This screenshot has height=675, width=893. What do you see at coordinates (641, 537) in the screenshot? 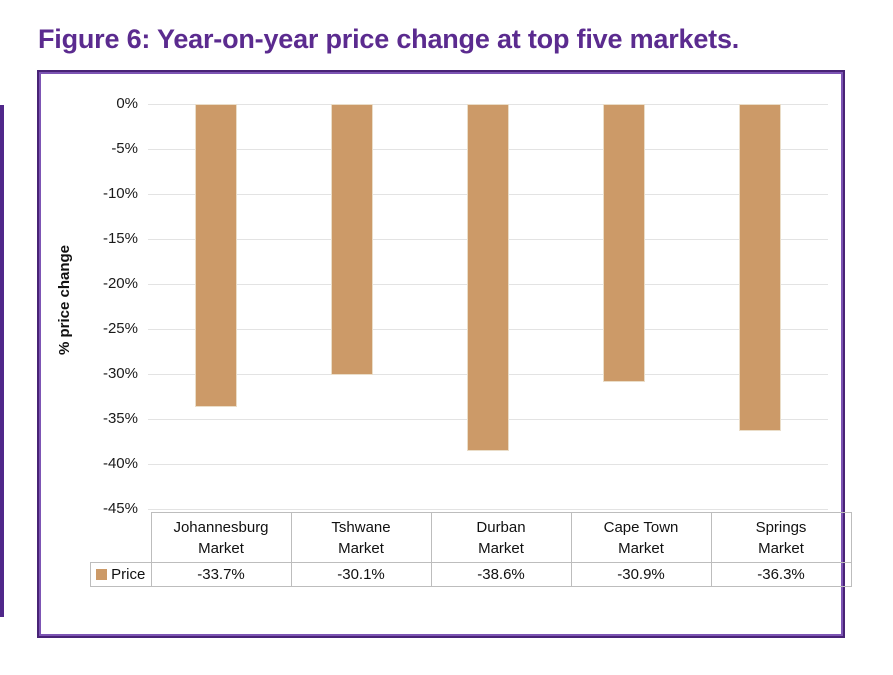
I see `table-header-cell: Cape Town Market` at bounding box center [641, 537].